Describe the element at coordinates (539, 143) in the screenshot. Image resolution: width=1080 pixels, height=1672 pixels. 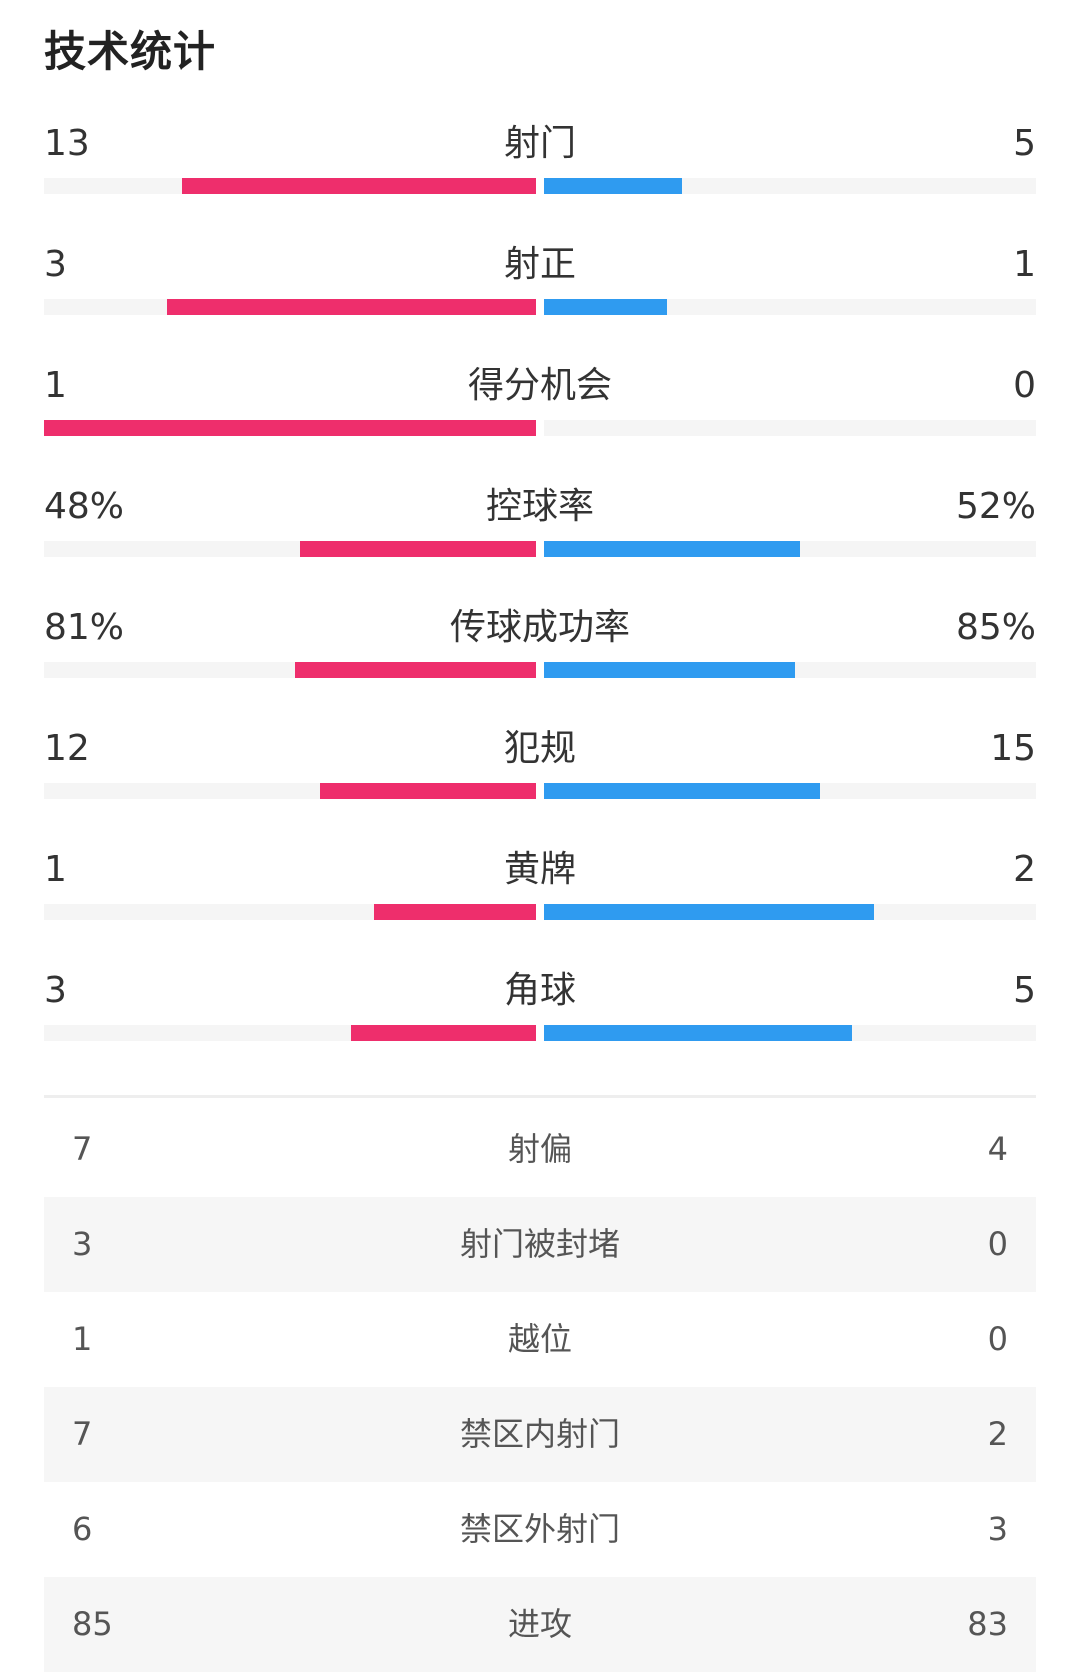
I see `stat-label: 射门` at that location.